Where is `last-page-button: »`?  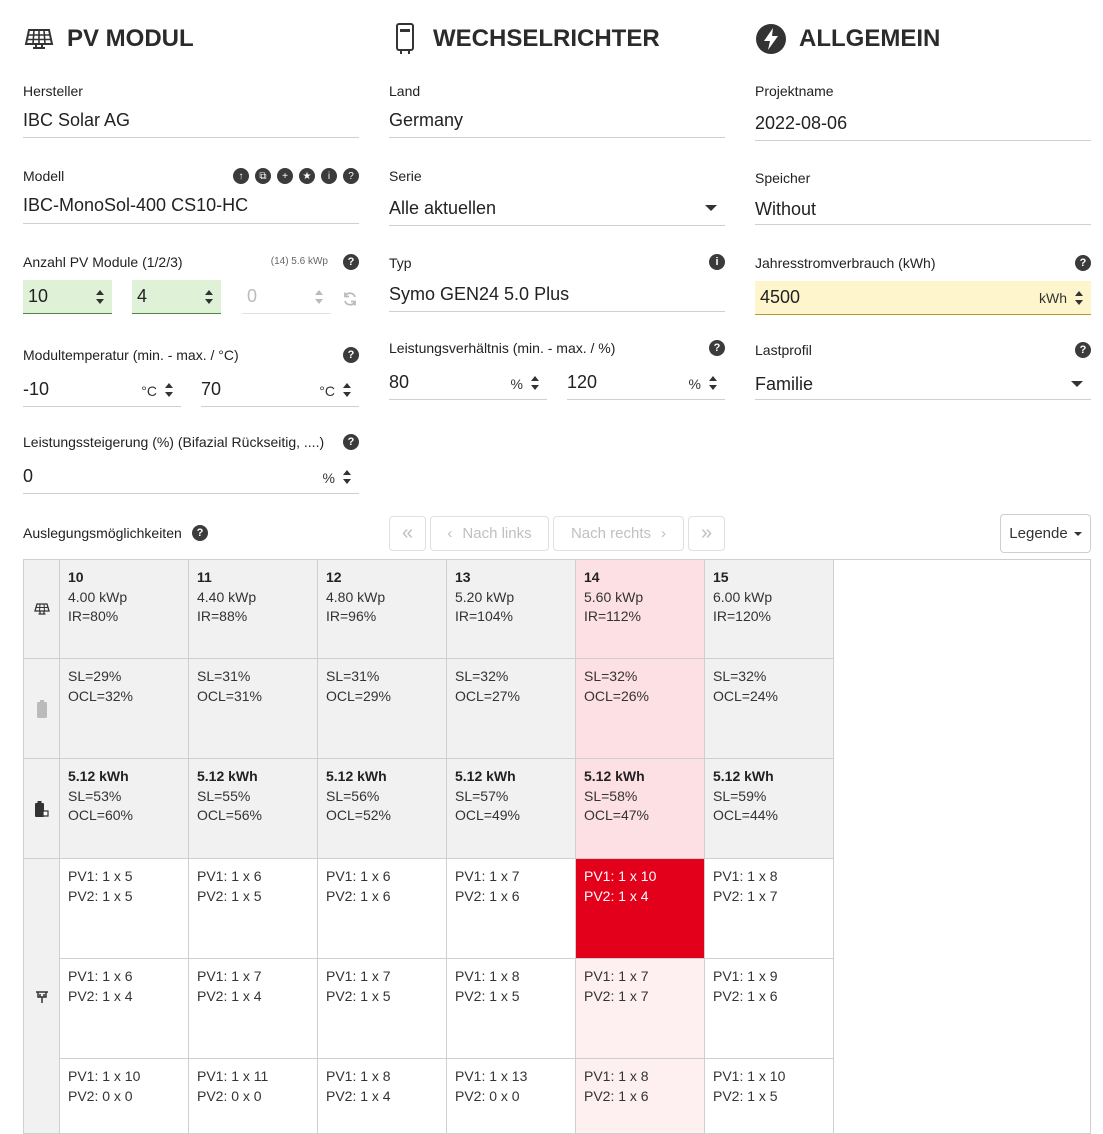
last-page-button: » is located at coordinates (706, 533).